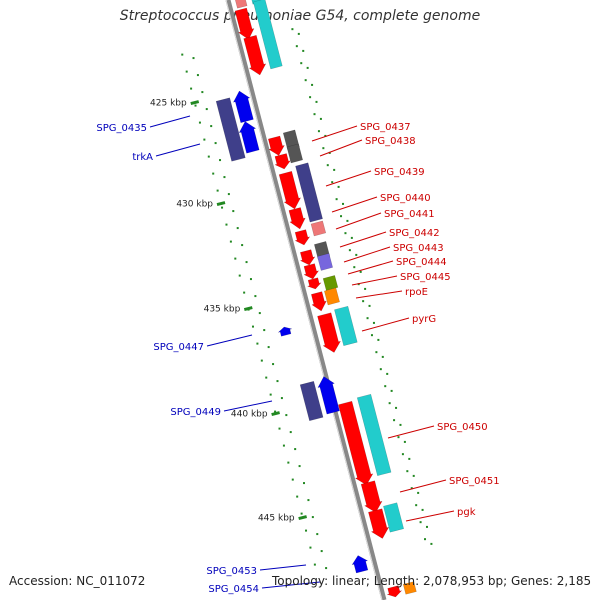 This screenshot has height=600, width=600. What do you see at coordinates (414, 233) in the screenshot?
I see `label-spg0442: SPG_0442` at bounding box center [414, 233].